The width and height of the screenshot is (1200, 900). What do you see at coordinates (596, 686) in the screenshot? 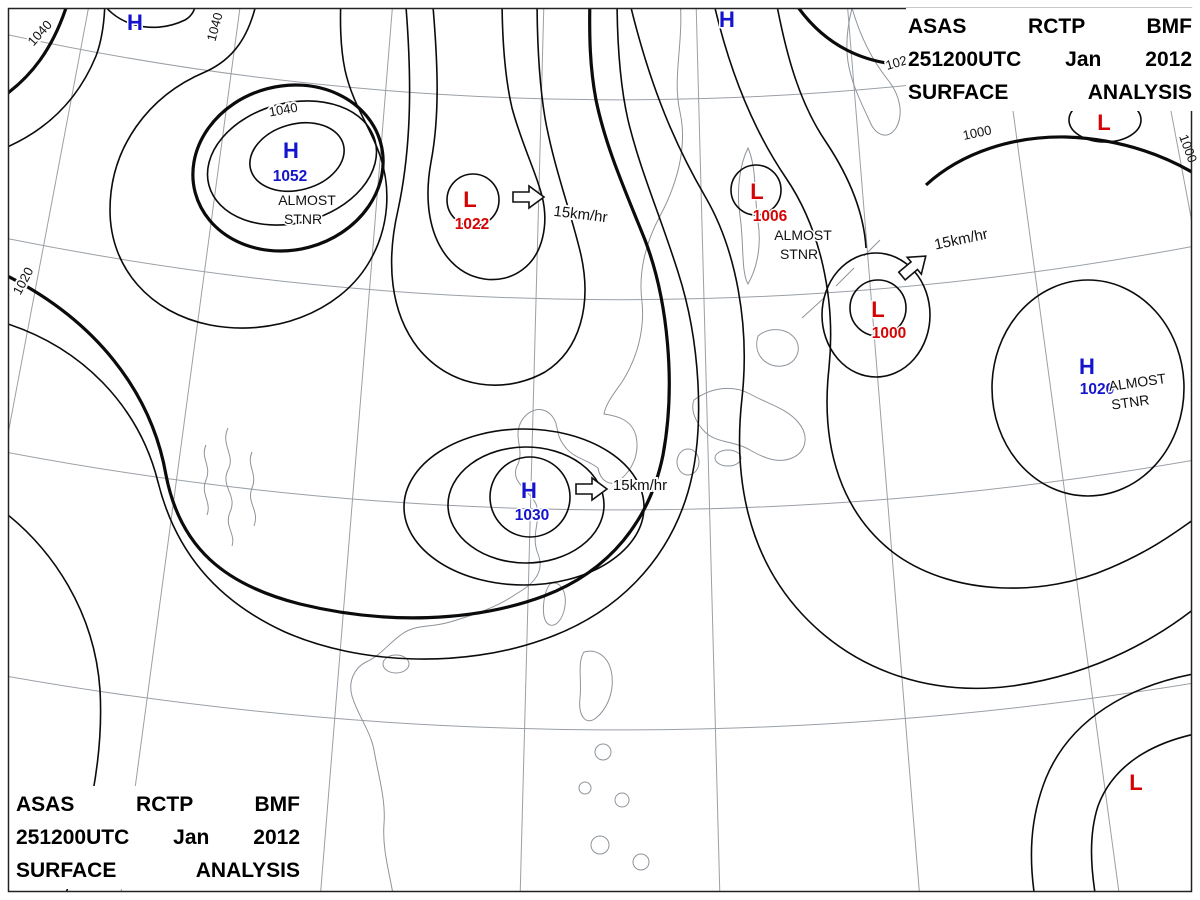
I see `coastline-luzon` at bounding box center [596, 686].